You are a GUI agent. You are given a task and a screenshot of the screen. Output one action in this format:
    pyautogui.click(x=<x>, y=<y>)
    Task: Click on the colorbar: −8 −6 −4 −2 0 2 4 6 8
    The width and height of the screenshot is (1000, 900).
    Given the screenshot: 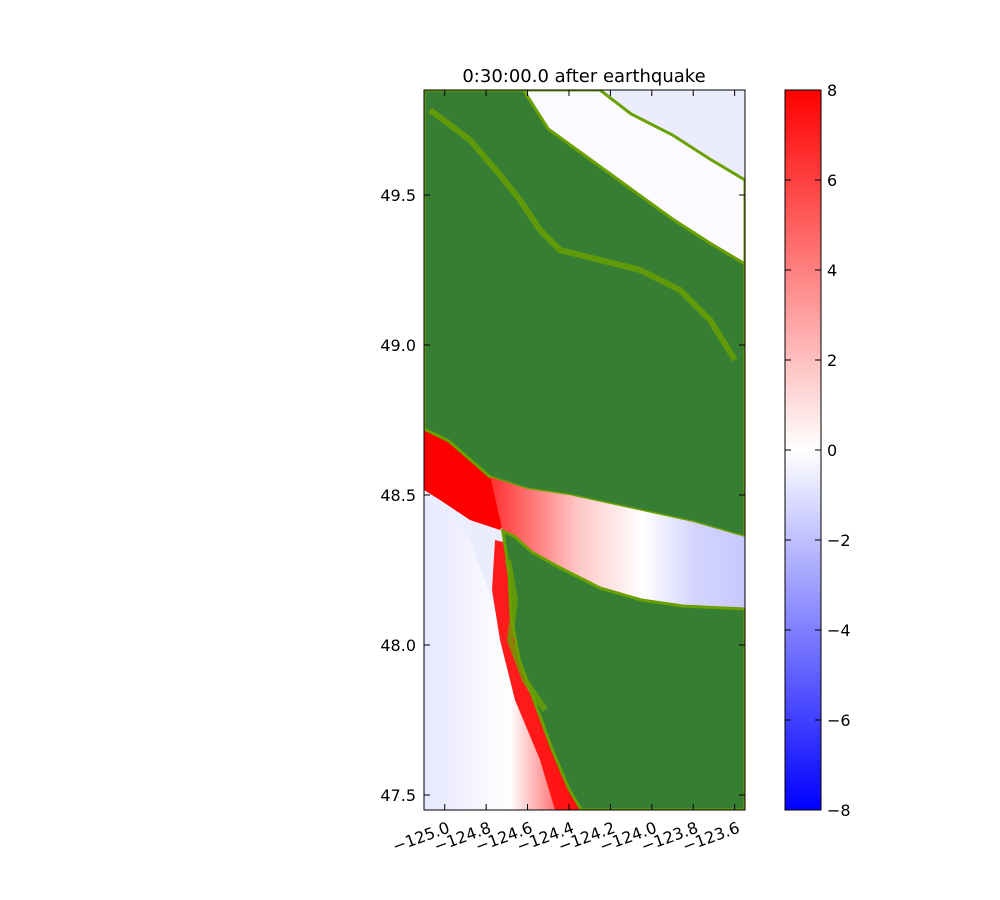 What is the action you would take?
    pyautogui.click(x=817, y=450)
    